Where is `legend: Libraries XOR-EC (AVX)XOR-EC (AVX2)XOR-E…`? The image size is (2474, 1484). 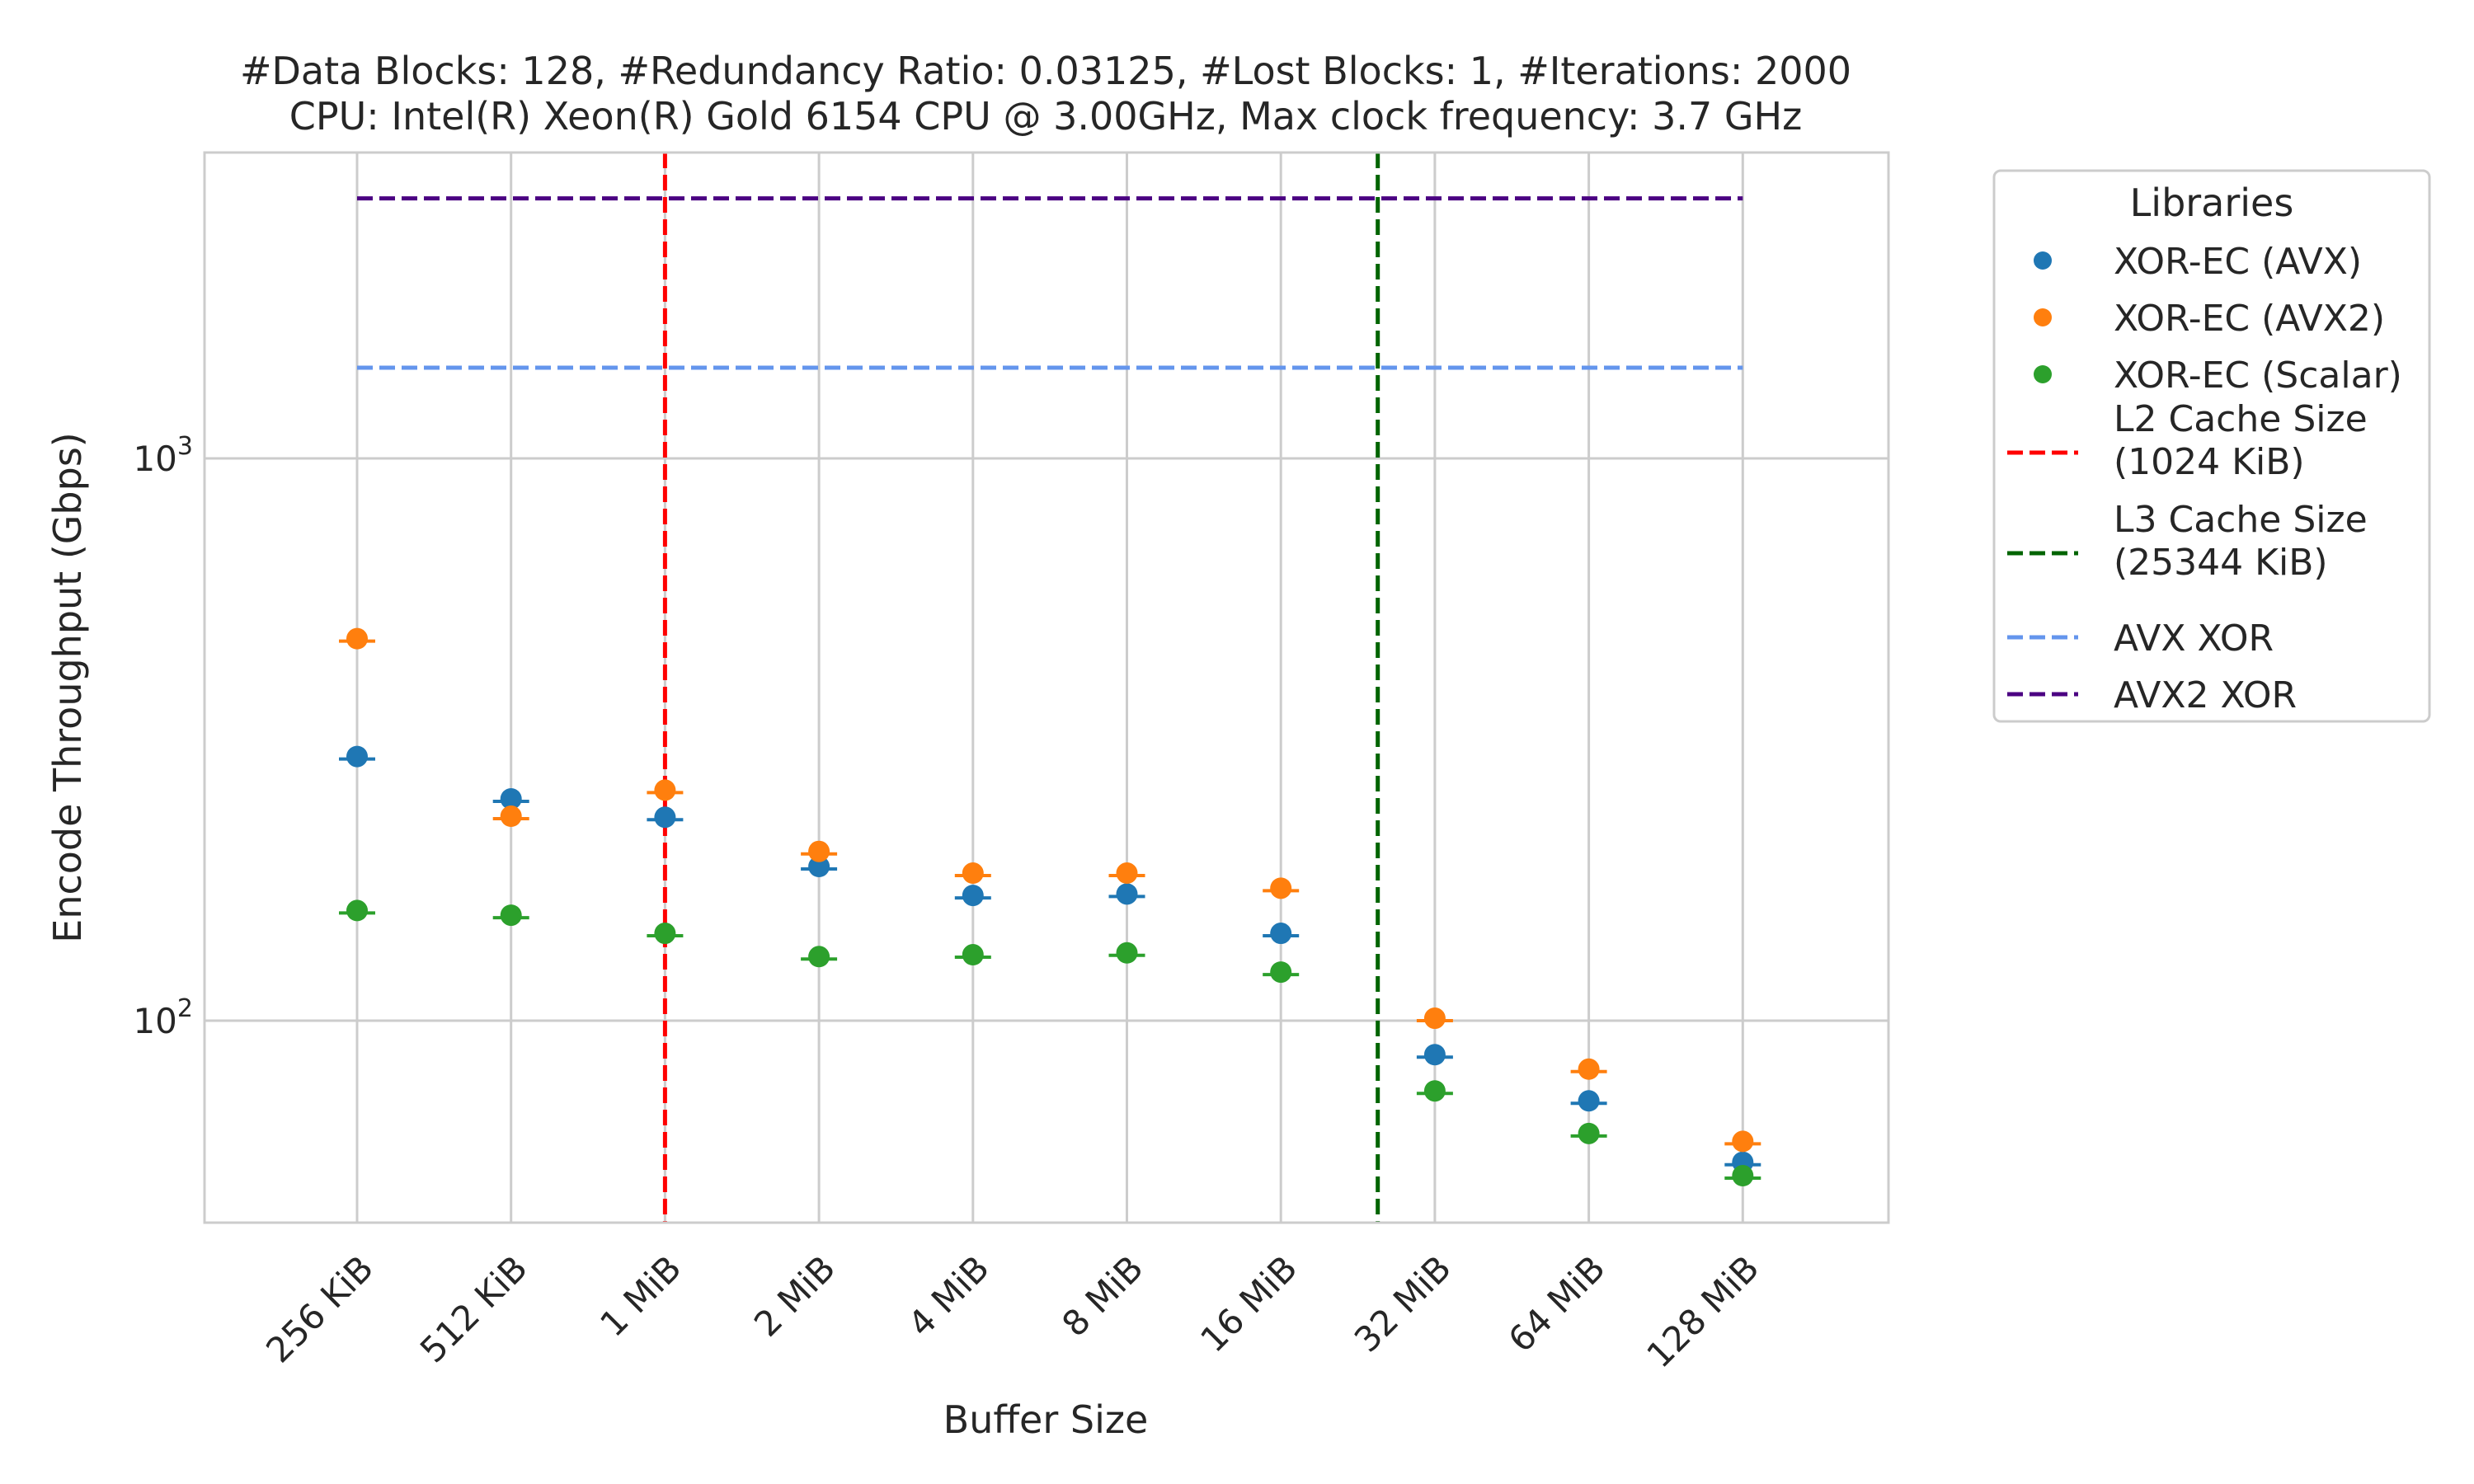 legend: Libraries XOR-EC (AVX)XOR-EC (AVX2)XOR-E… is located at coordinates (2211, 446).